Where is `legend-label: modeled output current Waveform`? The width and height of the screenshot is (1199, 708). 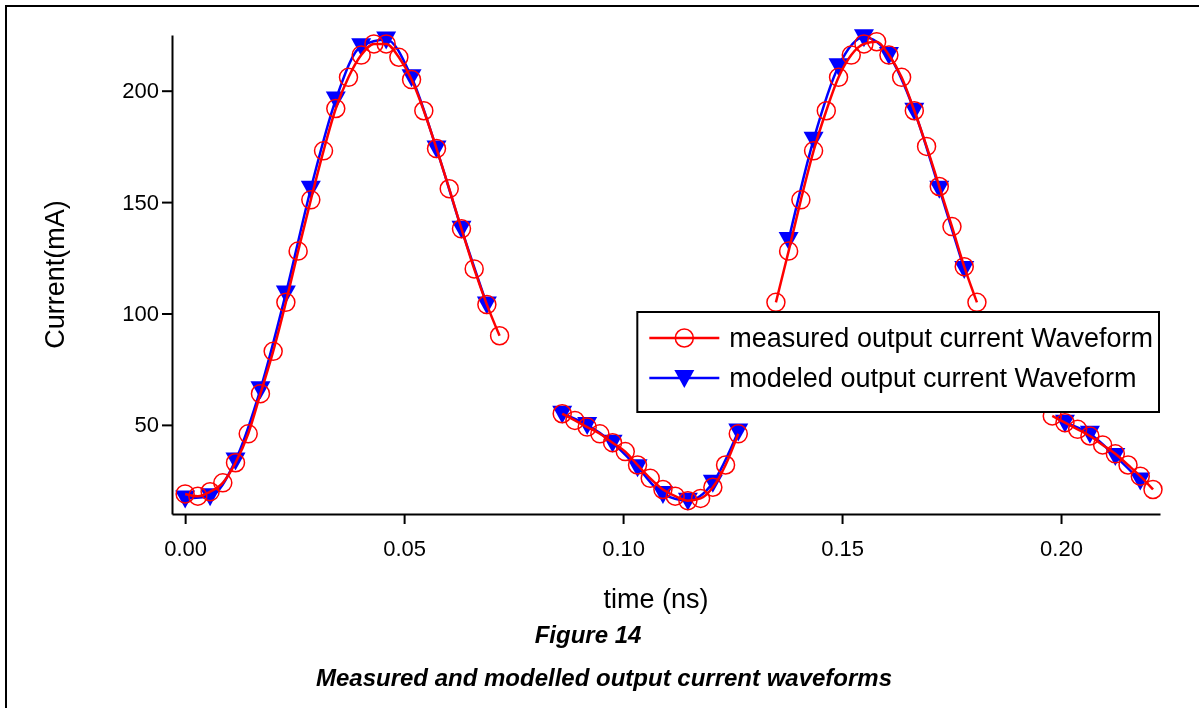
legend-label: modeled output current Waveform is located at coordinates (933, 378).